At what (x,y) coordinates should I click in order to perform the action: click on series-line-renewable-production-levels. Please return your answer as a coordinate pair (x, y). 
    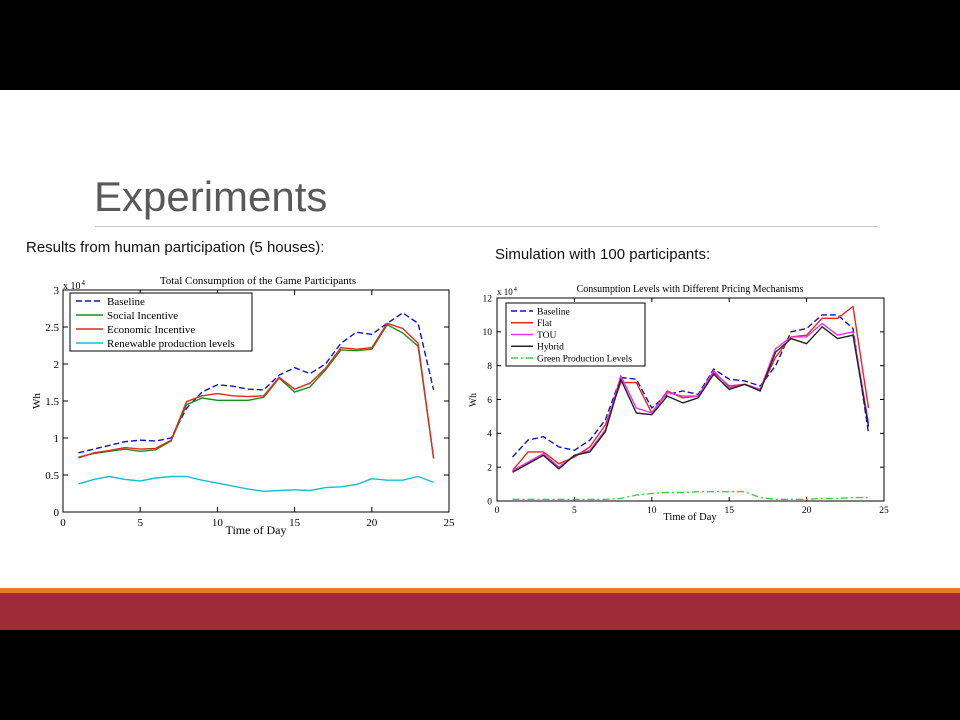
    Looking at the image, I should click on (256, 483).